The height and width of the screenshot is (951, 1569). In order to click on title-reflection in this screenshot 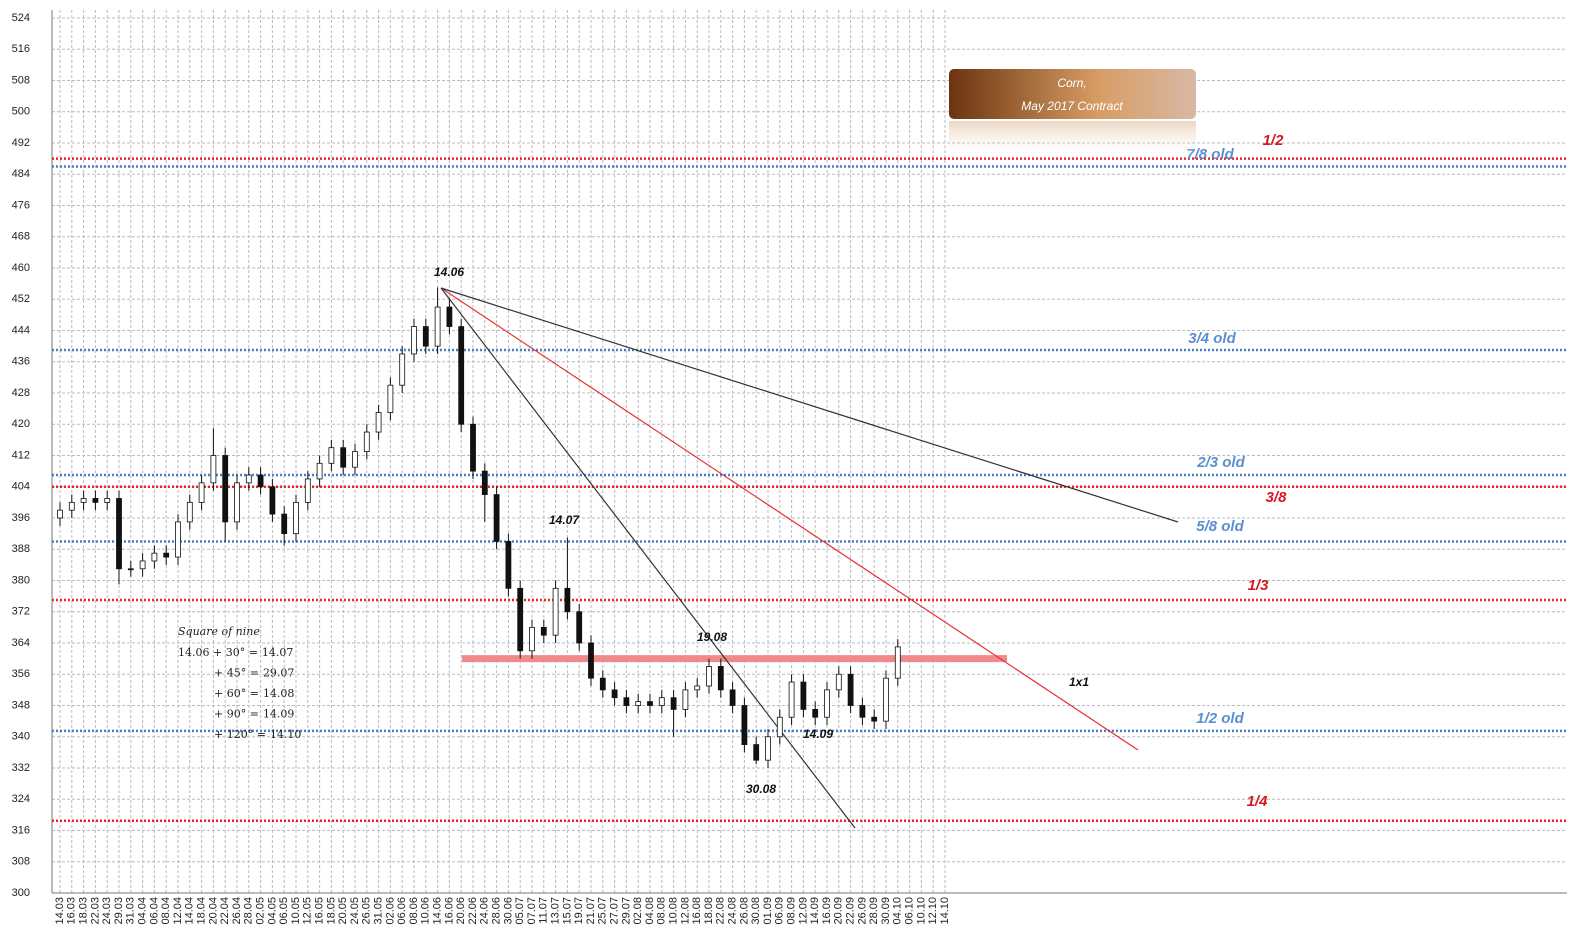, I will do `click(1072, 141)`.